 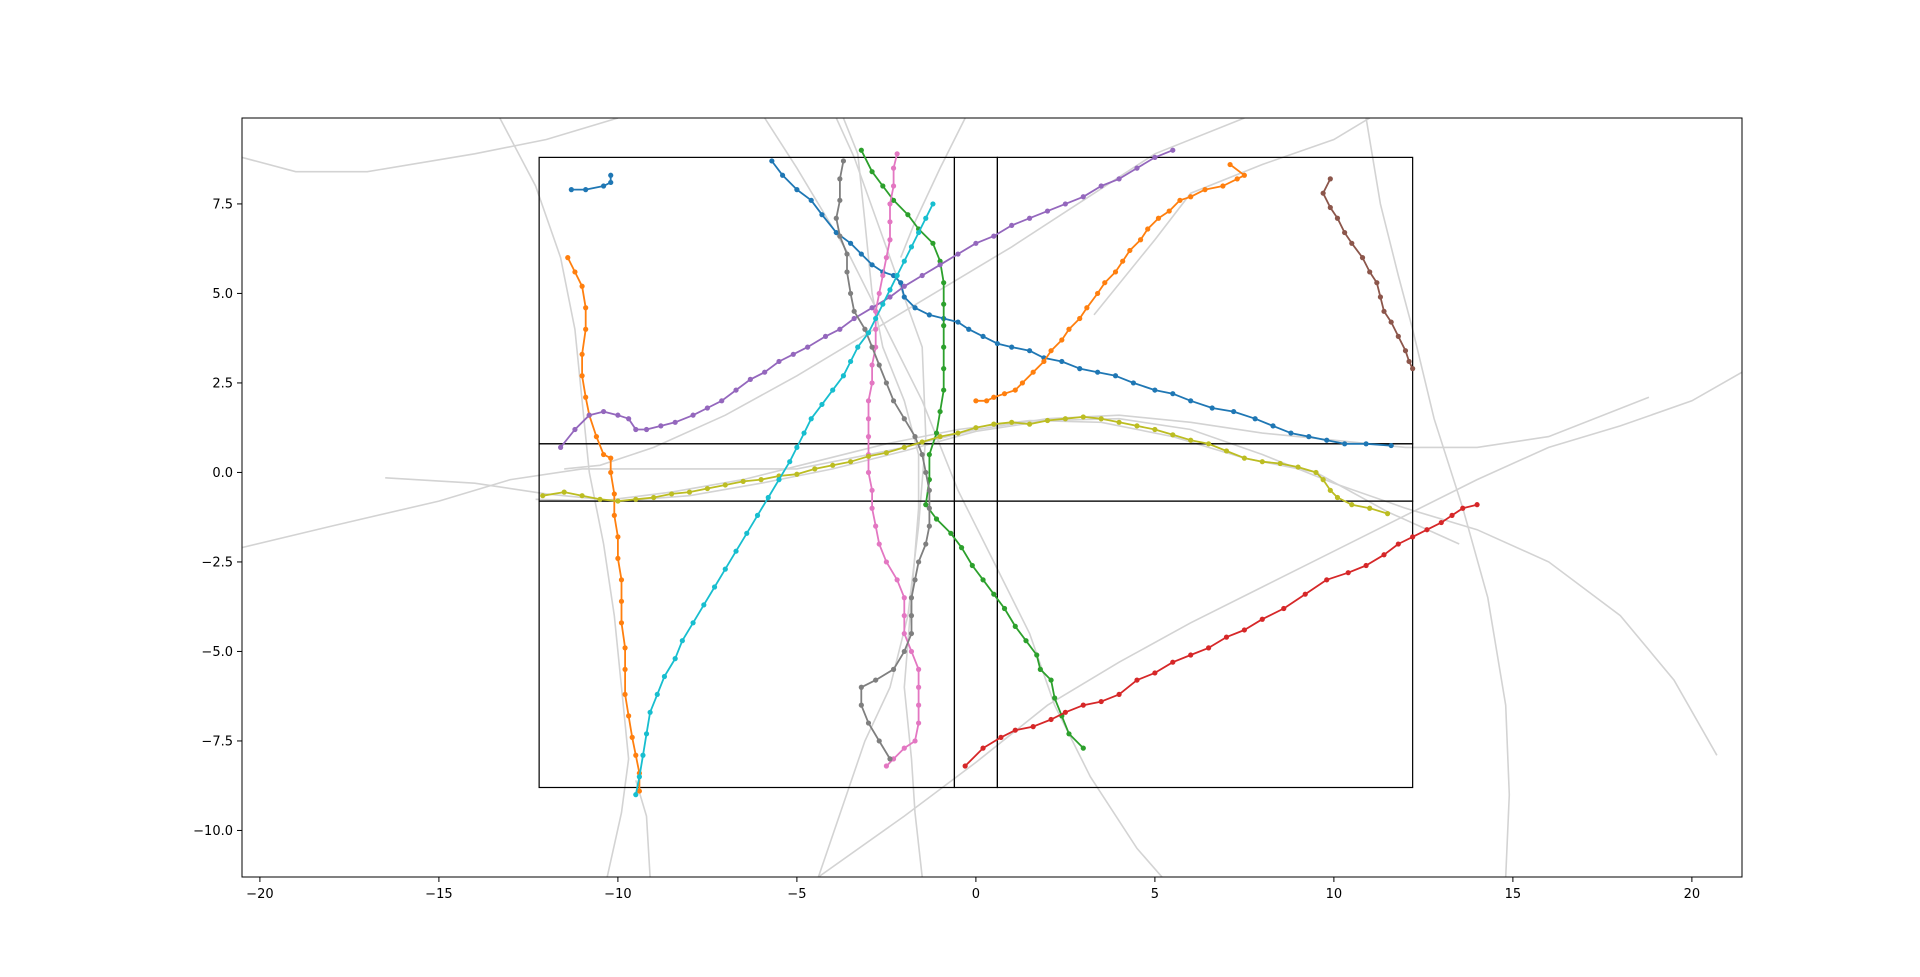 What do you see at coordinates (222, 294) in the screenshot?
I see `y-tick-label-2: 5.0` at bounding box center [222, 294].